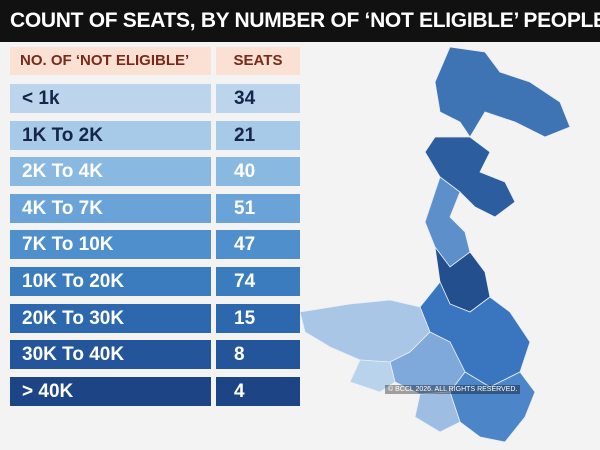 This screenshot has height=450, width=600. What do you see at coordinates (258, 318) in the screenshot?
I see `seat-count: 15` at bounding box center [258, 318].